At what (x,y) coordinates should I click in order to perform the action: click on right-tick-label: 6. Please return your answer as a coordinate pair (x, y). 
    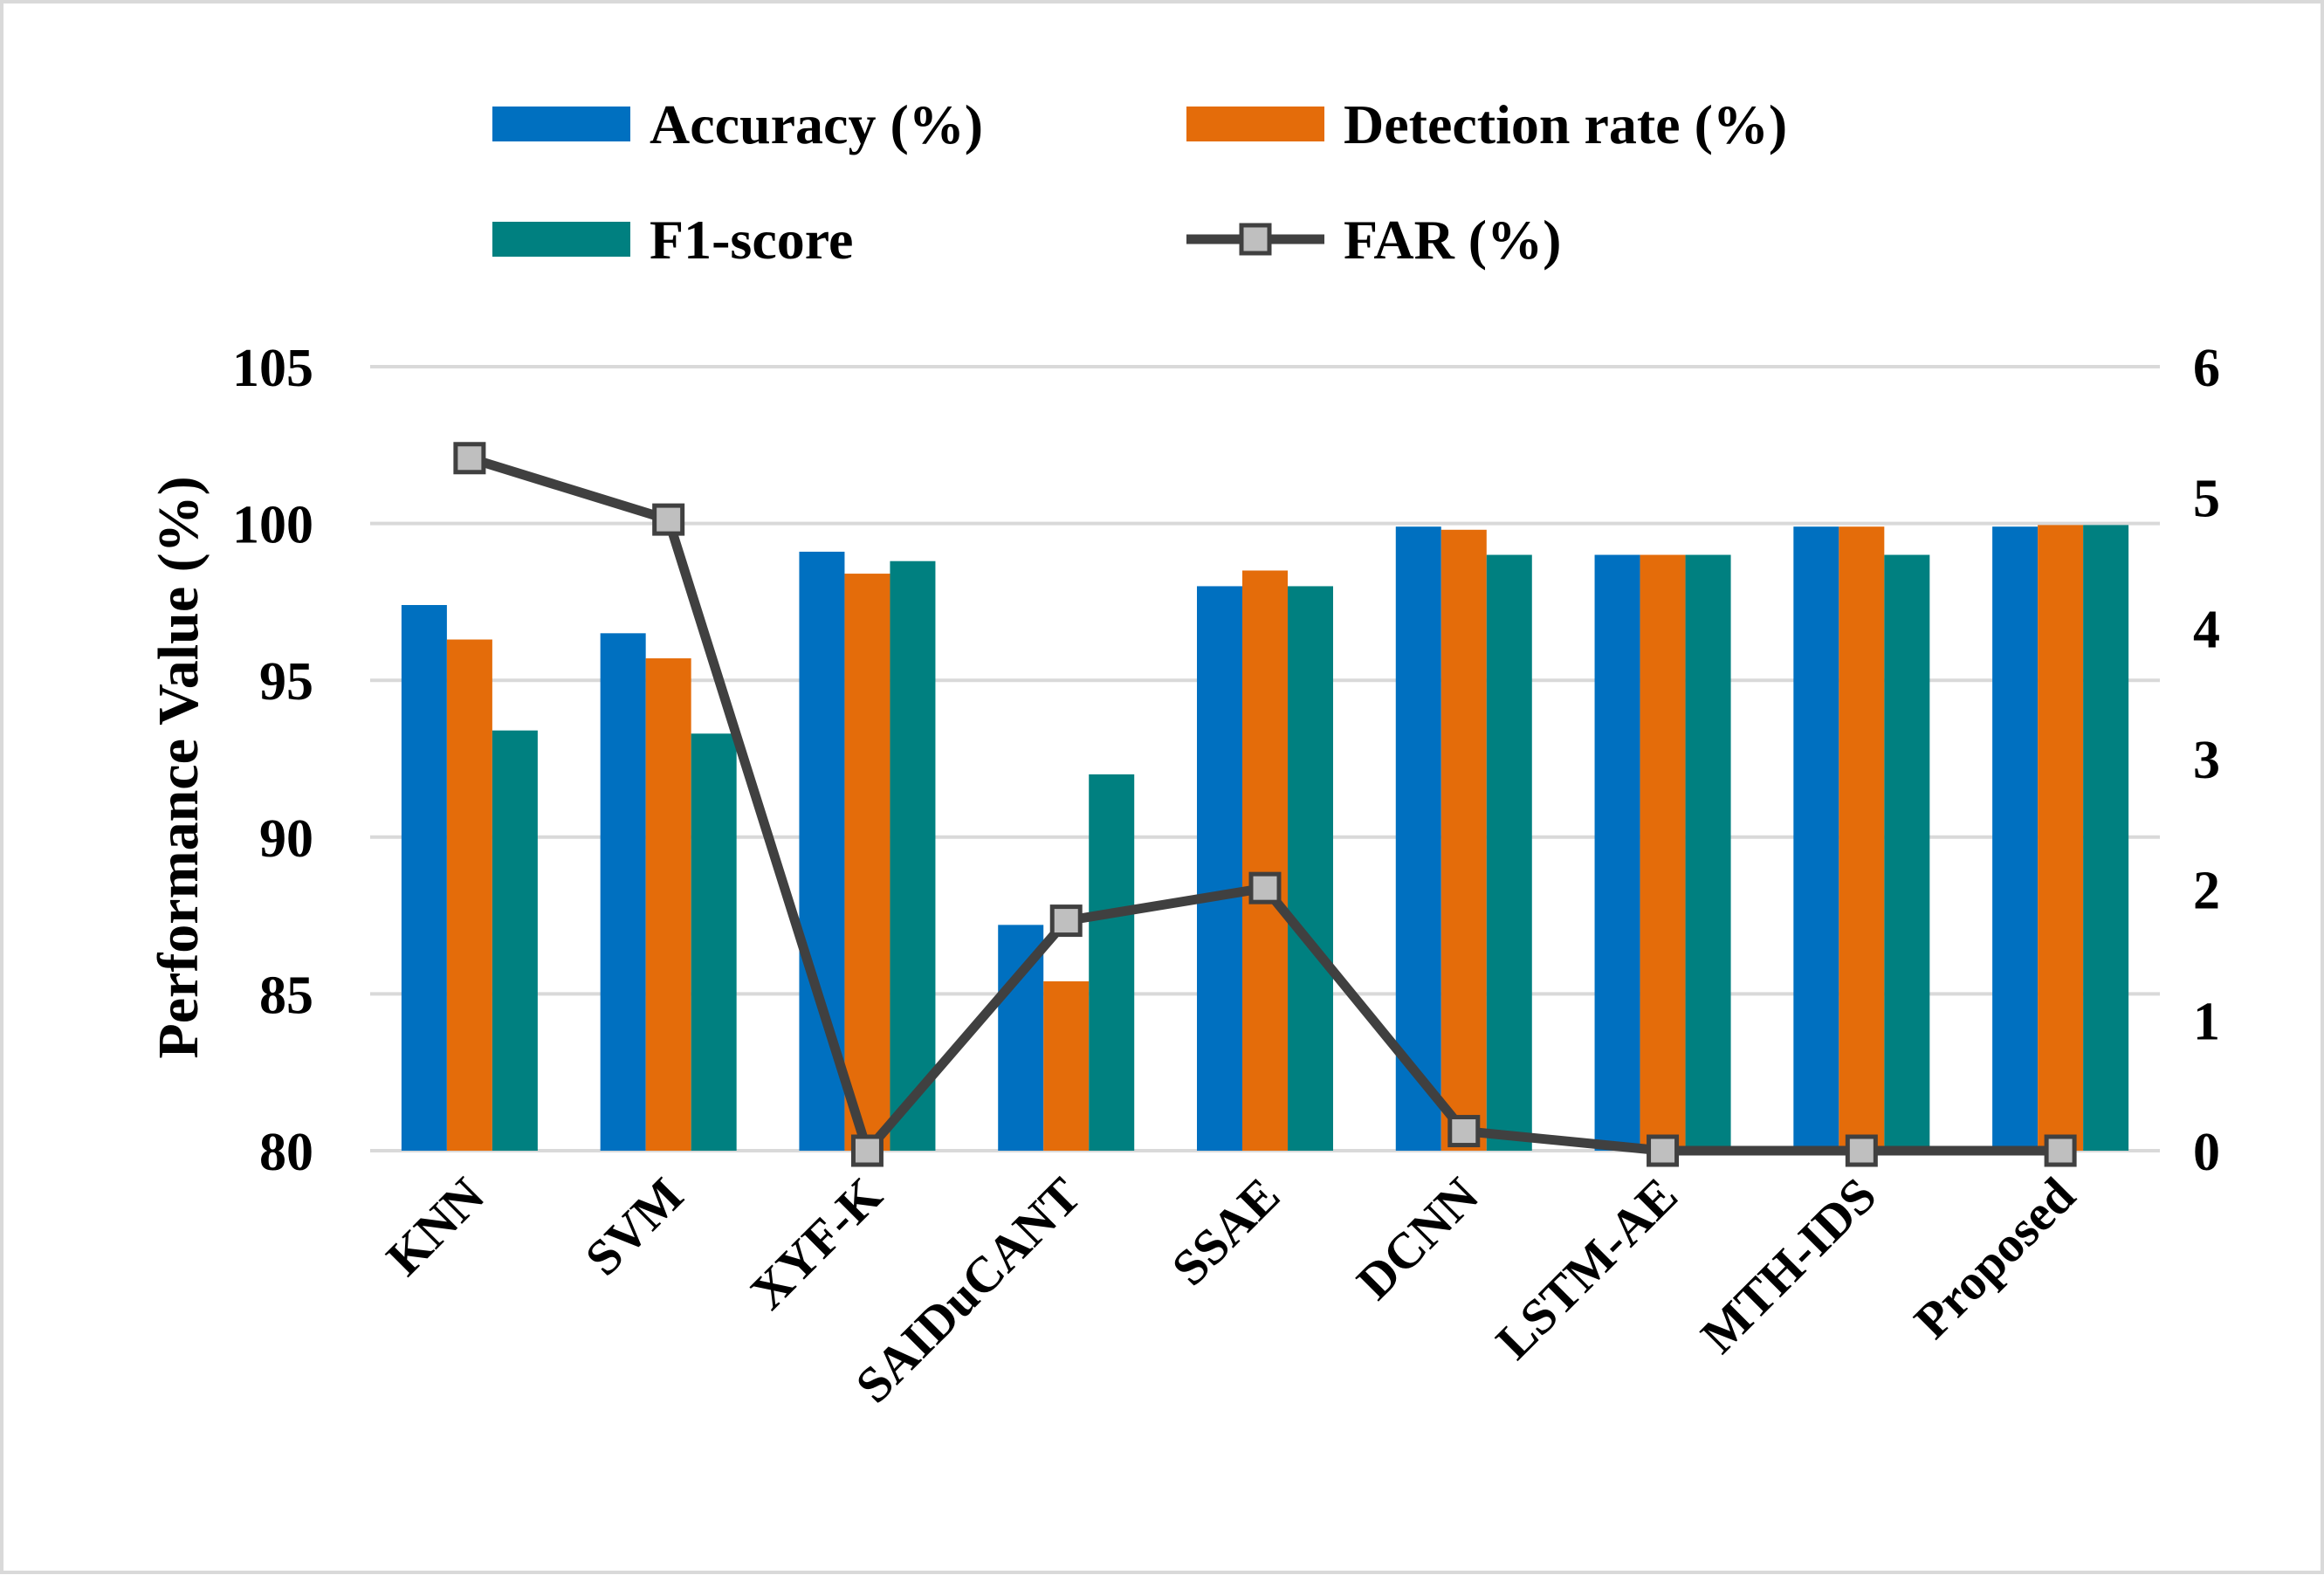
    Looking at the image, I should click on (2206, 368).